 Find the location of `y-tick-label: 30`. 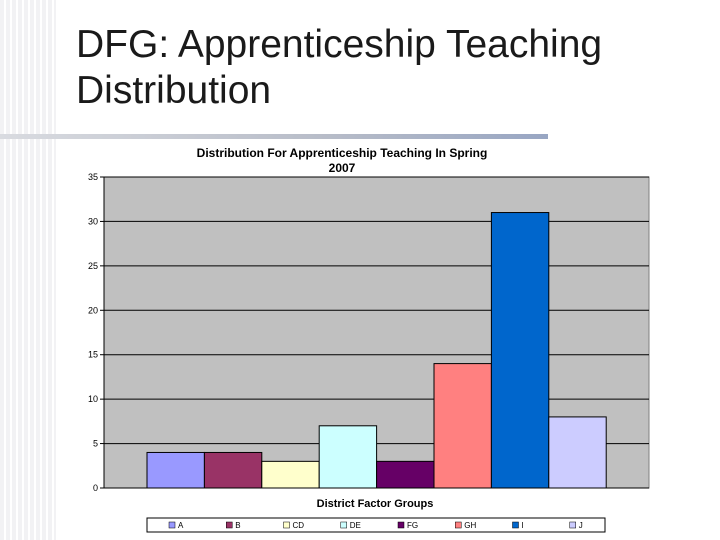

y-tick-label: 30 is located at coordinates (93, 221).